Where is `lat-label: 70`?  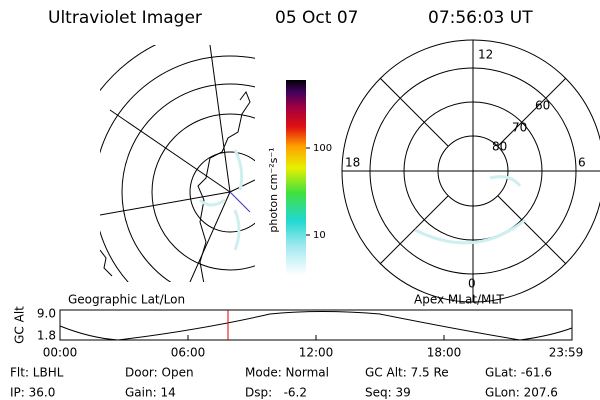 lat-label: 70 is located at coordinates (519, 128).